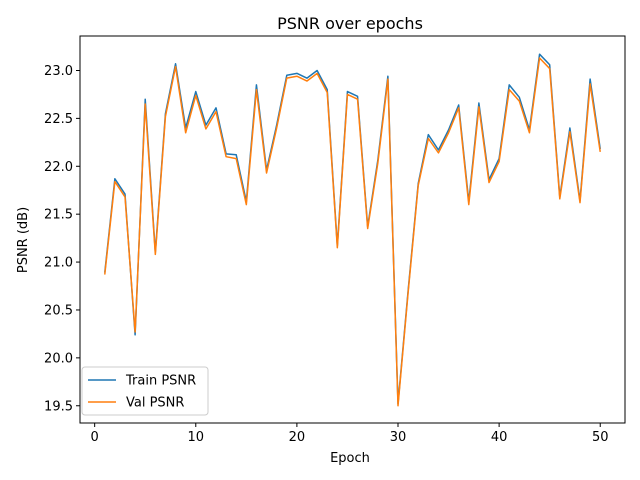 This screenshot has width=640, height=480. What do you see at coordinates (58, 310) in the screenshot?
I see `y-tick-label: 20.5` at bounding box center [58, 310].